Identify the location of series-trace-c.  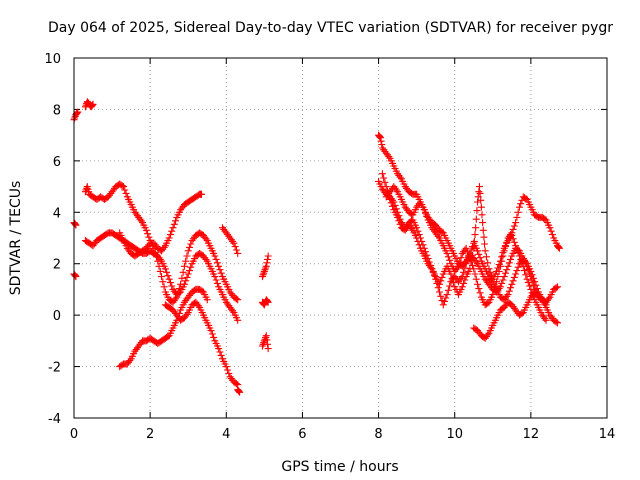
(75, 224).